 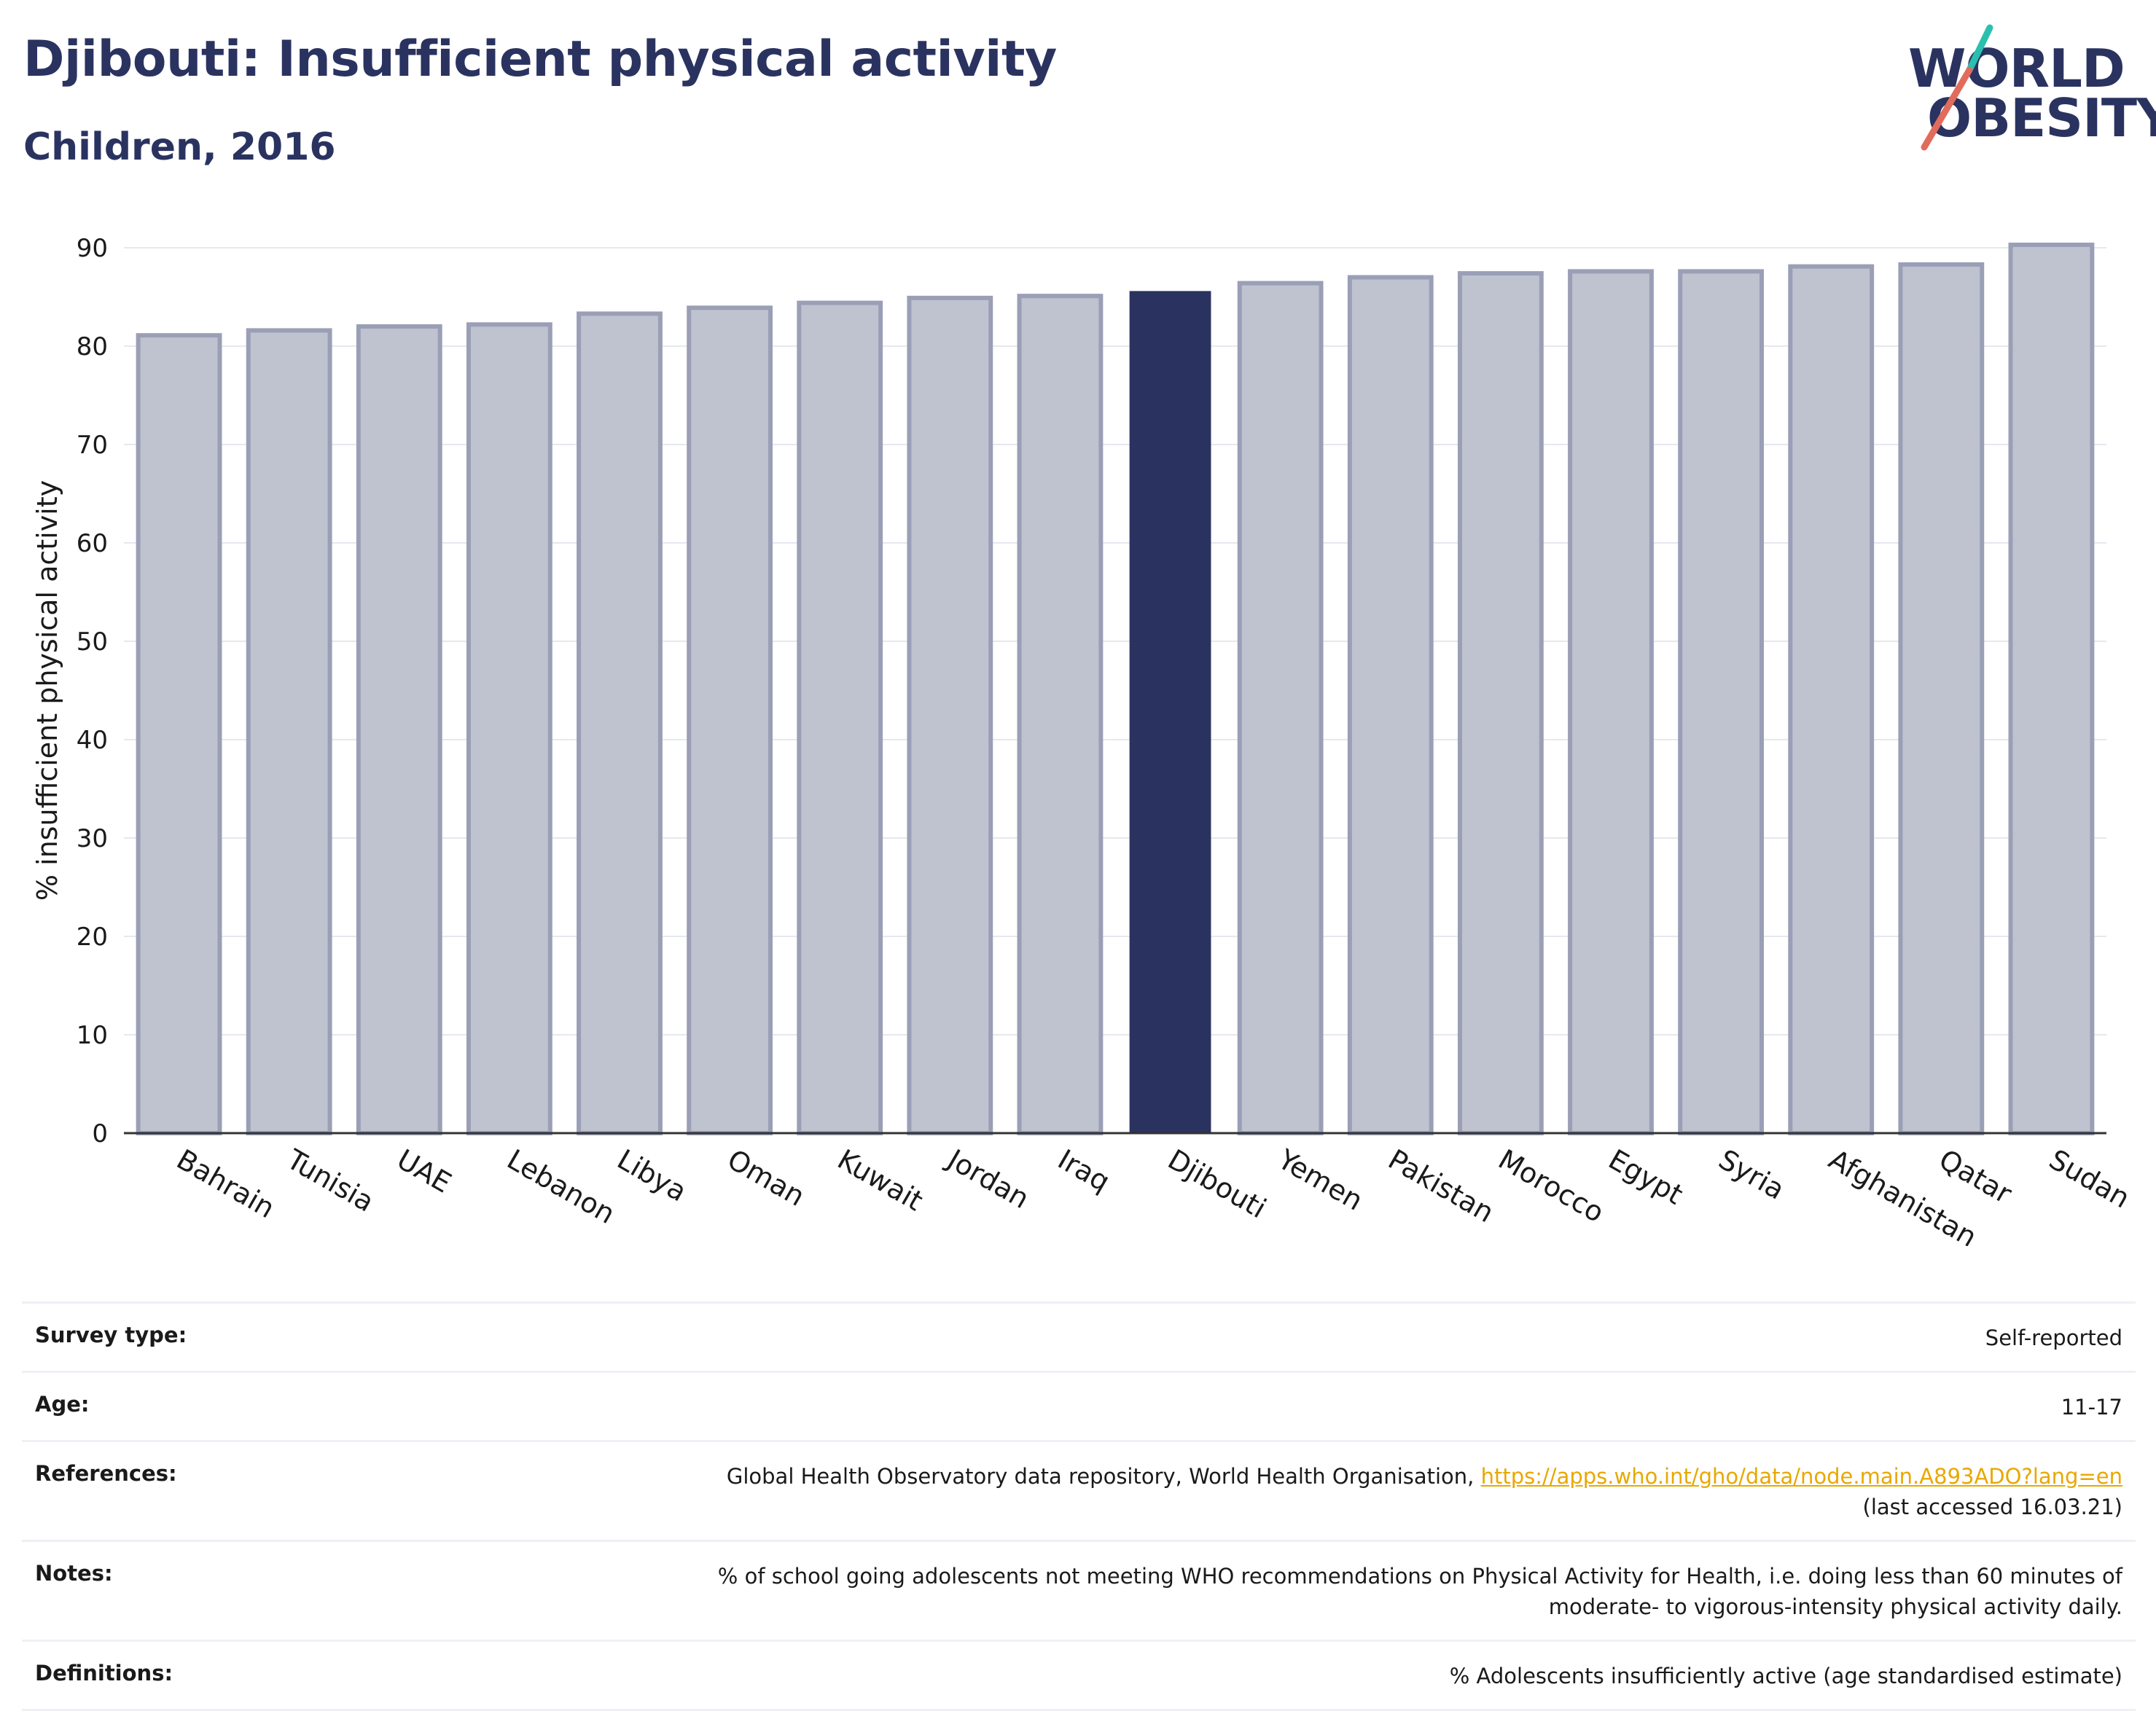 I want to click on y-tick-label: 30, so click(x=93, y=838).